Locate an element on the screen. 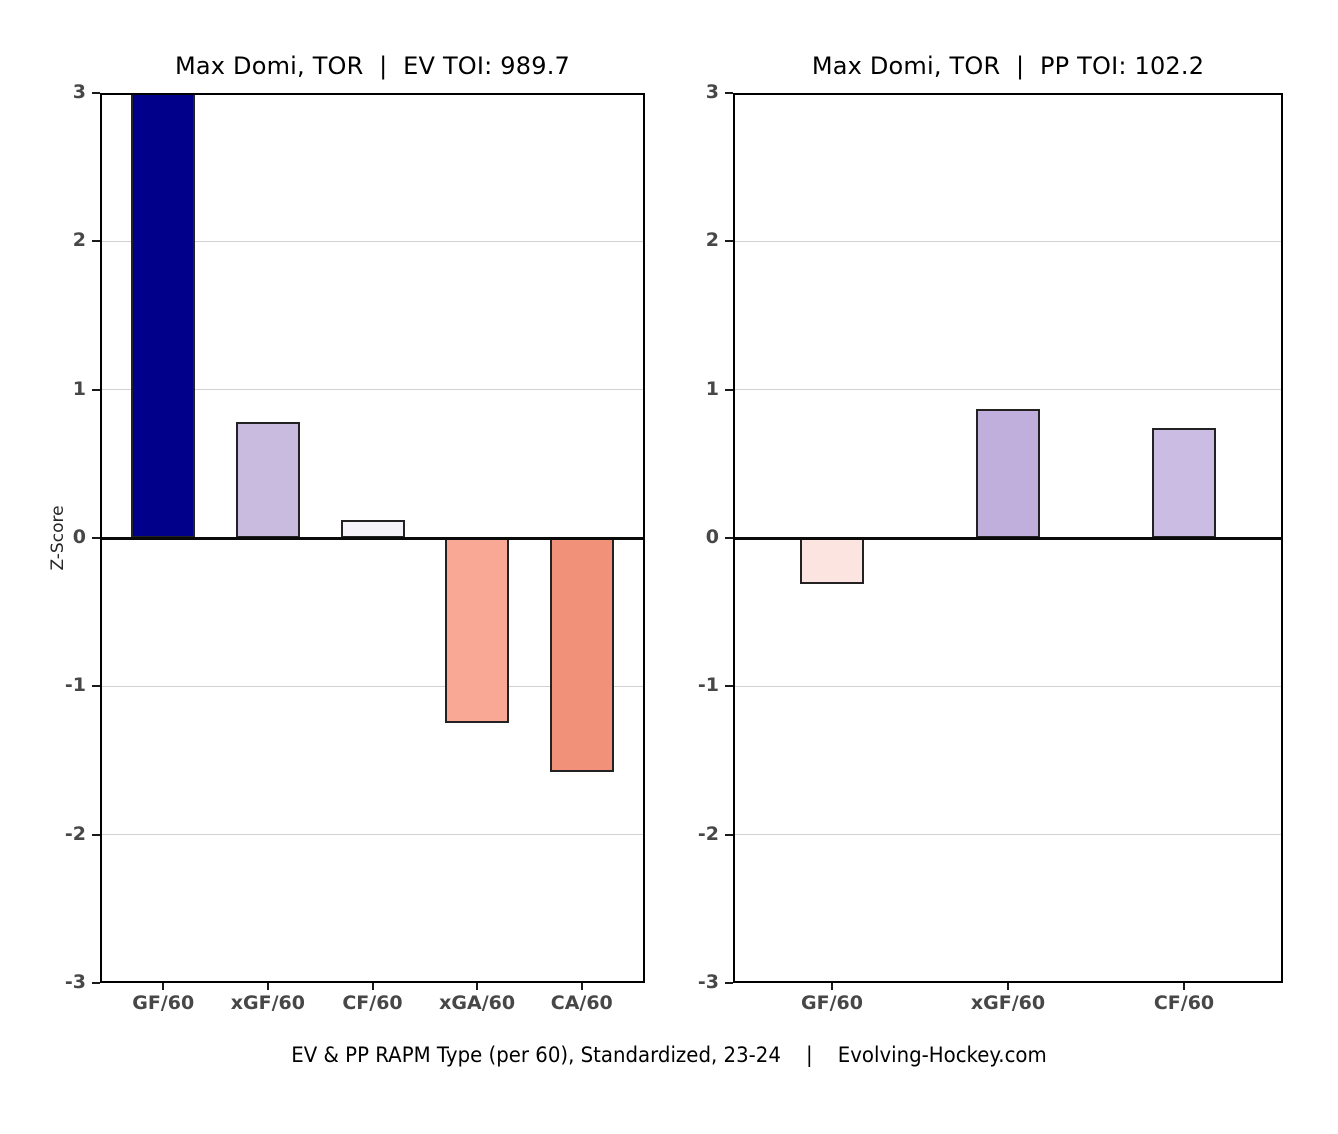 The height and width of the screenshot is (1134, 1338). bar-CA/60 is located at coordinates (581, 655).